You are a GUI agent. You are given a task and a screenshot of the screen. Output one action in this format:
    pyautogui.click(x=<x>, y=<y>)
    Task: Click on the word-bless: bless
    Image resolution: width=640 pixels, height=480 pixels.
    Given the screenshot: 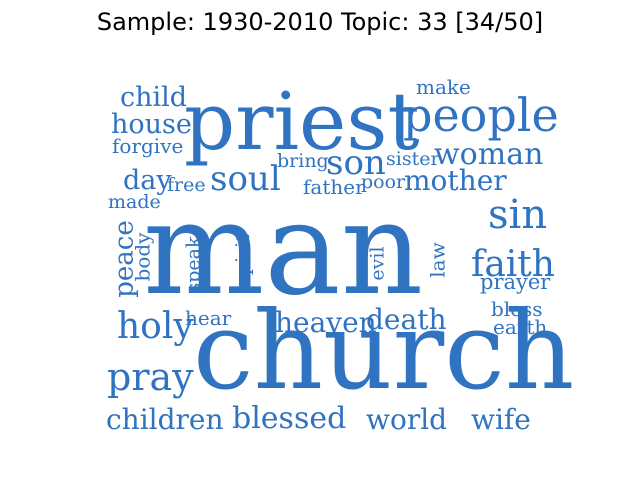 What is the action you would take?
    pyautogui.click(x=517, y=309)
    